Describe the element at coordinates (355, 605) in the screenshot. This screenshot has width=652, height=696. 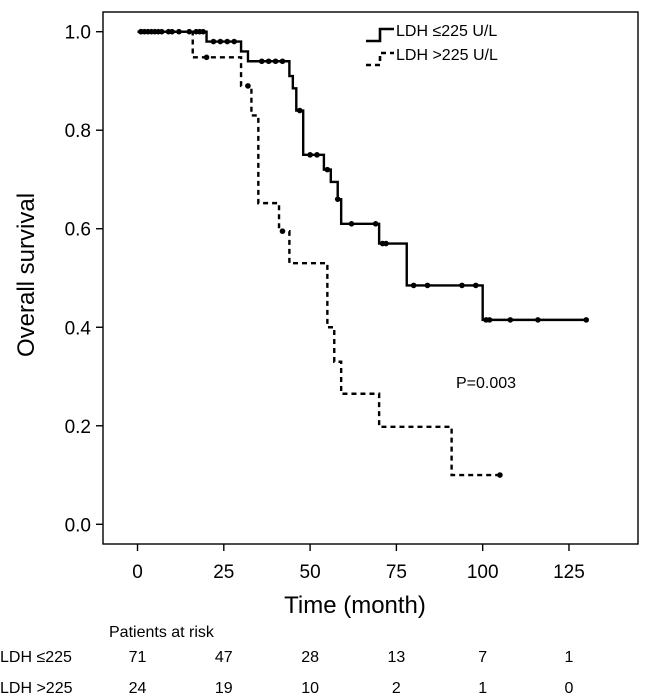
I see `x-axis-title: Time (month)` at that location.